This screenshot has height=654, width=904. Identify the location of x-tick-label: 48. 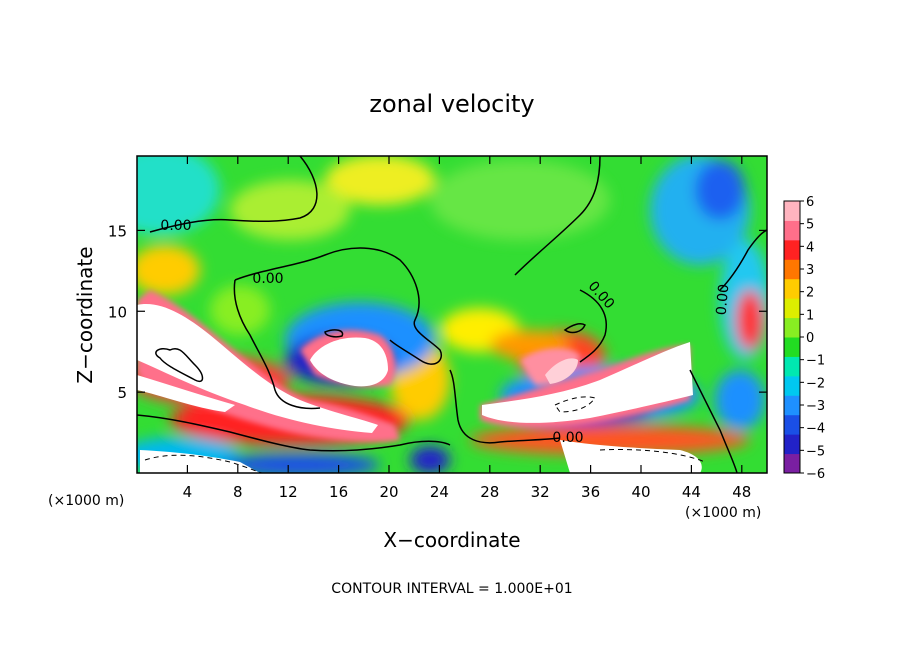
(741, 492).